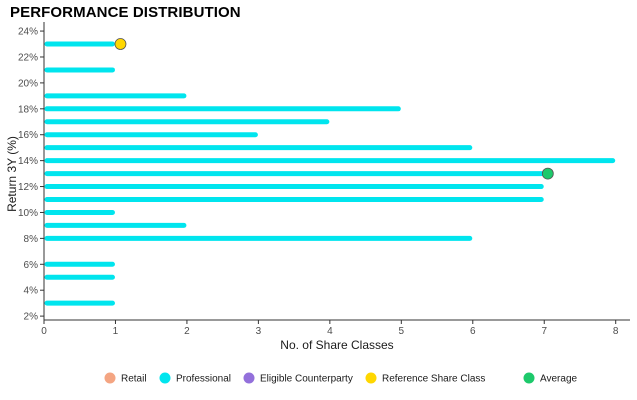  Describe the element at coordinates (249, 378) in the screenshot. I see `legend-key-eligible-counterparty` at that location.